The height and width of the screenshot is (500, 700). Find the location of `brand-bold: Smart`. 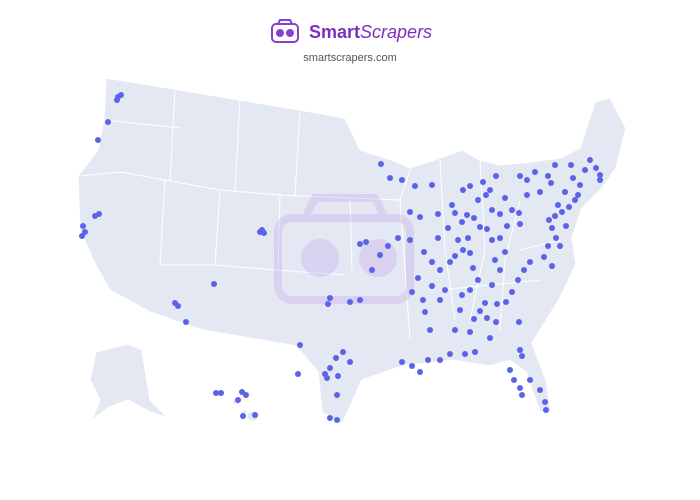

brand-bold: Smart is located at coordinates (334, 32).